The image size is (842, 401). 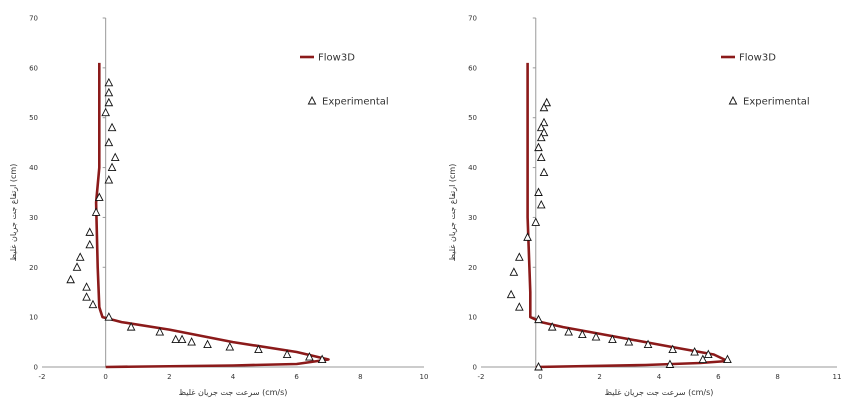 What do you see at coordinates (472, 218) in the screenshot?
I see `y-tick-label: 30` at bounding box center [472, 218].